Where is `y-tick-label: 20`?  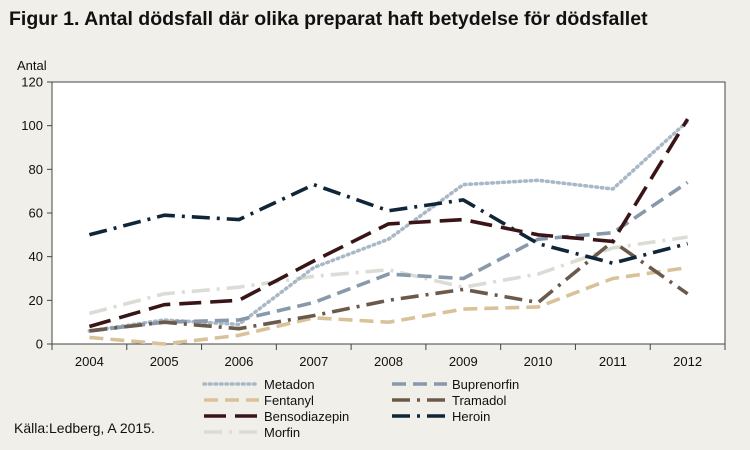 y-tick-label: 20 is located at coordinates (36, 300).